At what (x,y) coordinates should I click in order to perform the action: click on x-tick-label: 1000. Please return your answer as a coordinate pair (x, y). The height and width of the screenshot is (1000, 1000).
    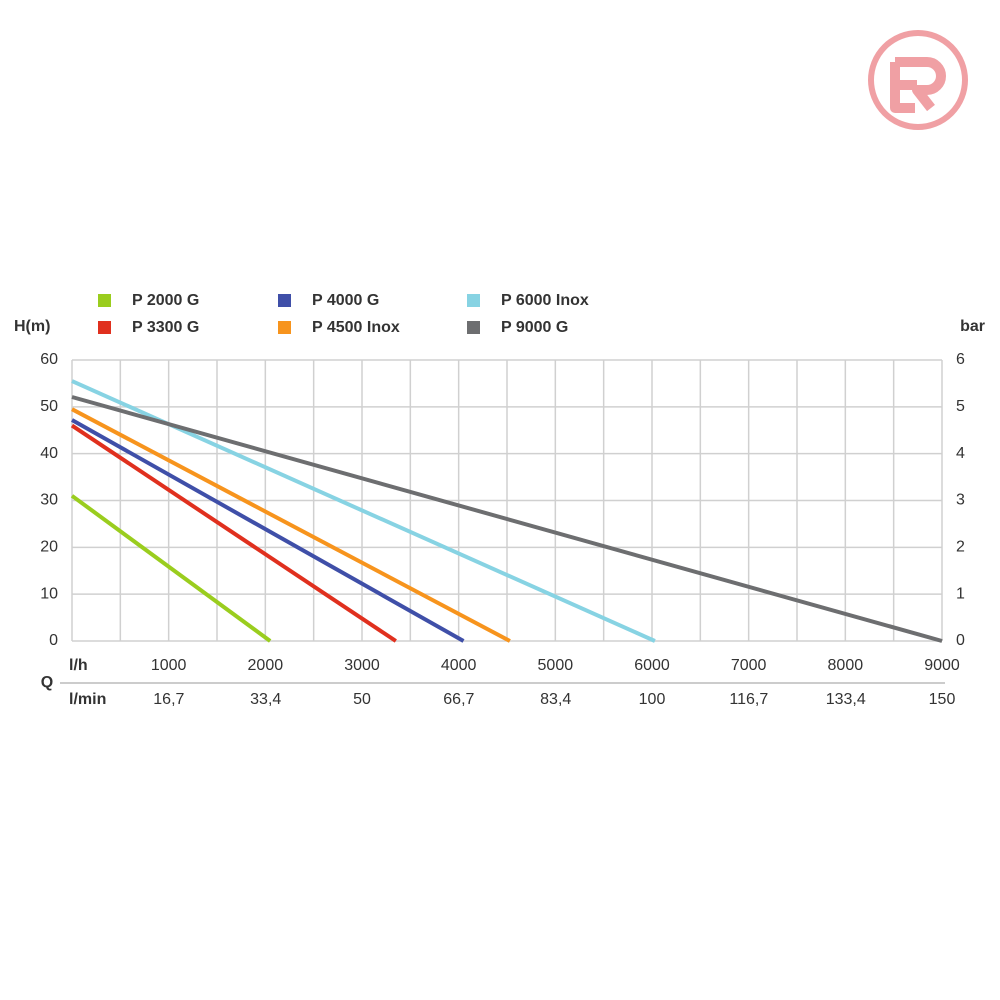
    Looking at the image, I should click on (169, 665).